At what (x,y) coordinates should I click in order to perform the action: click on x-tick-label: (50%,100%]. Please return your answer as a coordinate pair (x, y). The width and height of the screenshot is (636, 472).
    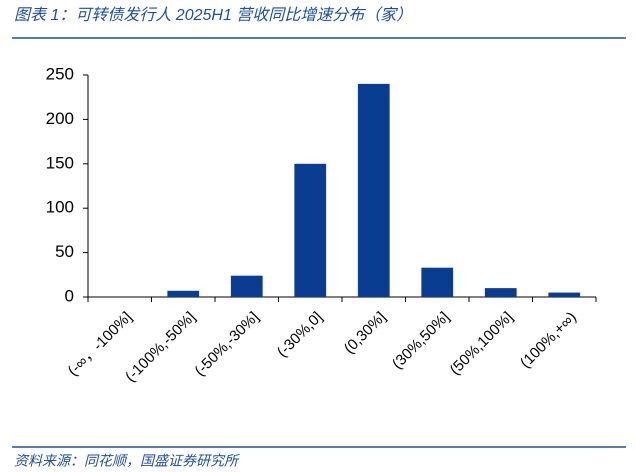
    Looking at the image, I should click on (482, 344).